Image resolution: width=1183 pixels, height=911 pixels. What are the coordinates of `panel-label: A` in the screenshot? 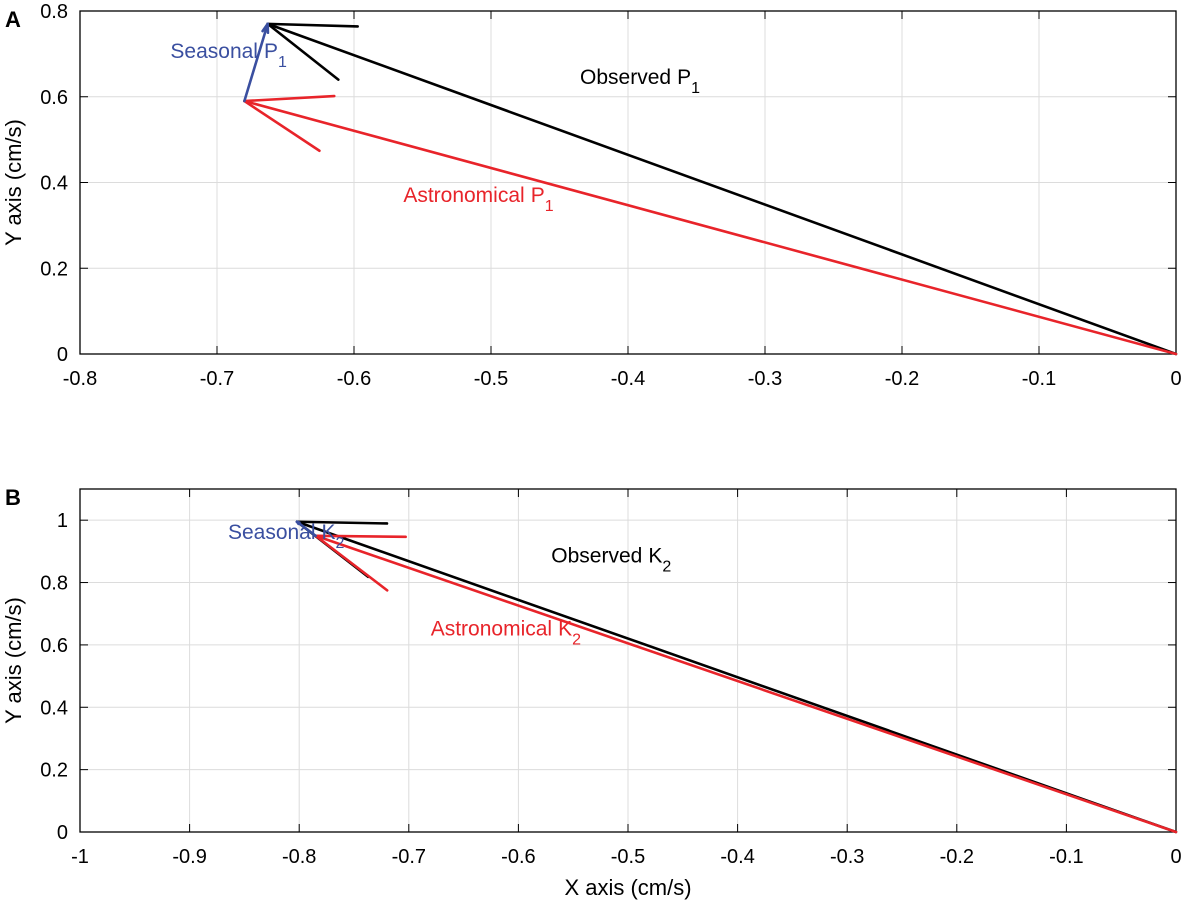 It's located at (13, 19).